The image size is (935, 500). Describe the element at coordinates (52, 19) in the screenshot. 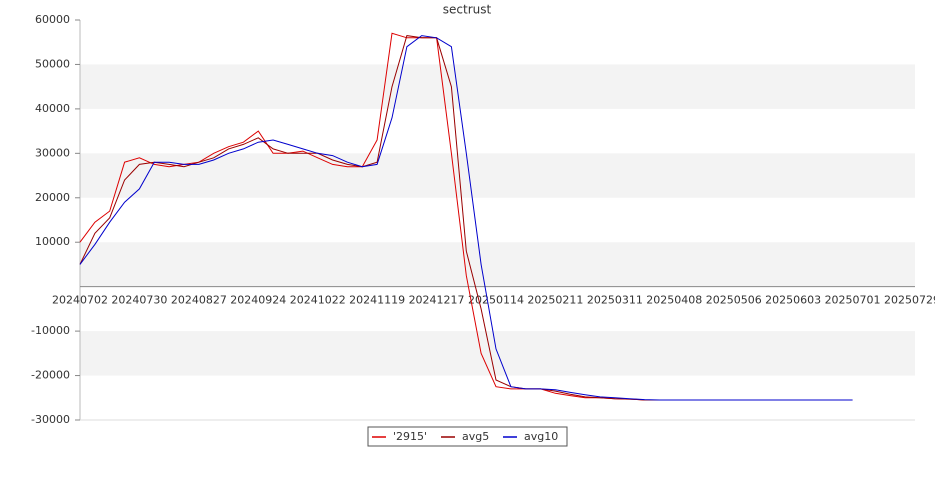

I see `y-tick-label: 60000` at that location.